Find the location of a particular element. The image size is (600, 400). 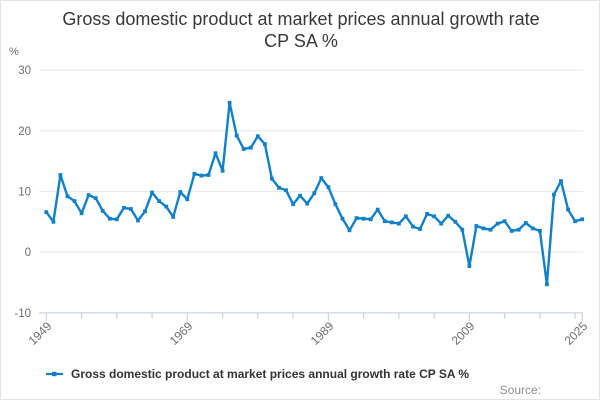

chart-title-line2: CP SA % is located at coordinates (301, 41).